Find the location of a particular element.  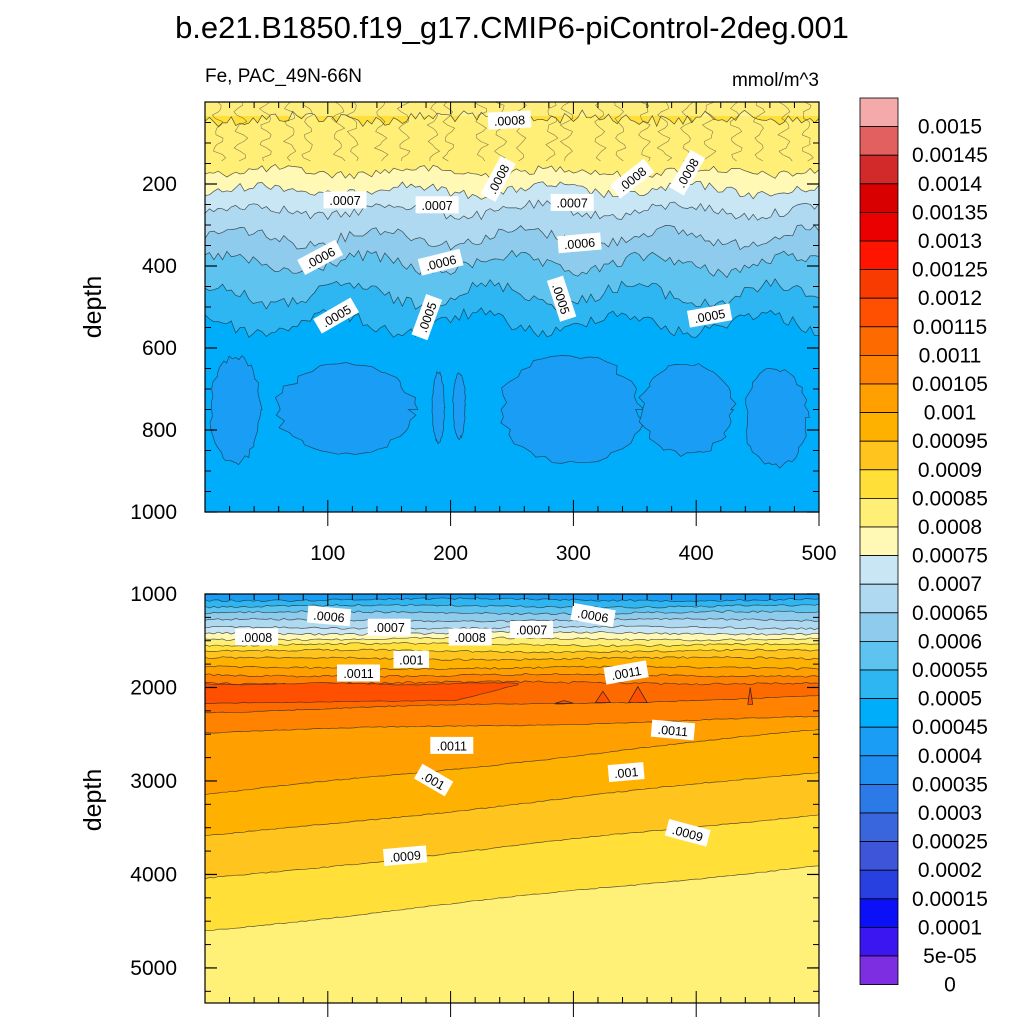

colorbar-label: 0.00095 is located at coordinates (950, 441).